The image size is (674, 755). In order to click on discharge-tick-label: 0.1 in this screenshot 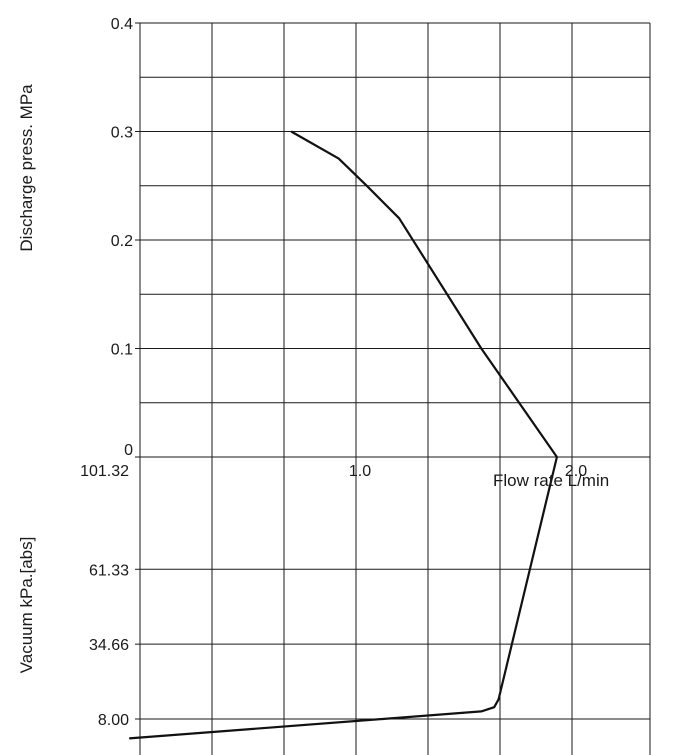, I will do `click(122, 350)`.